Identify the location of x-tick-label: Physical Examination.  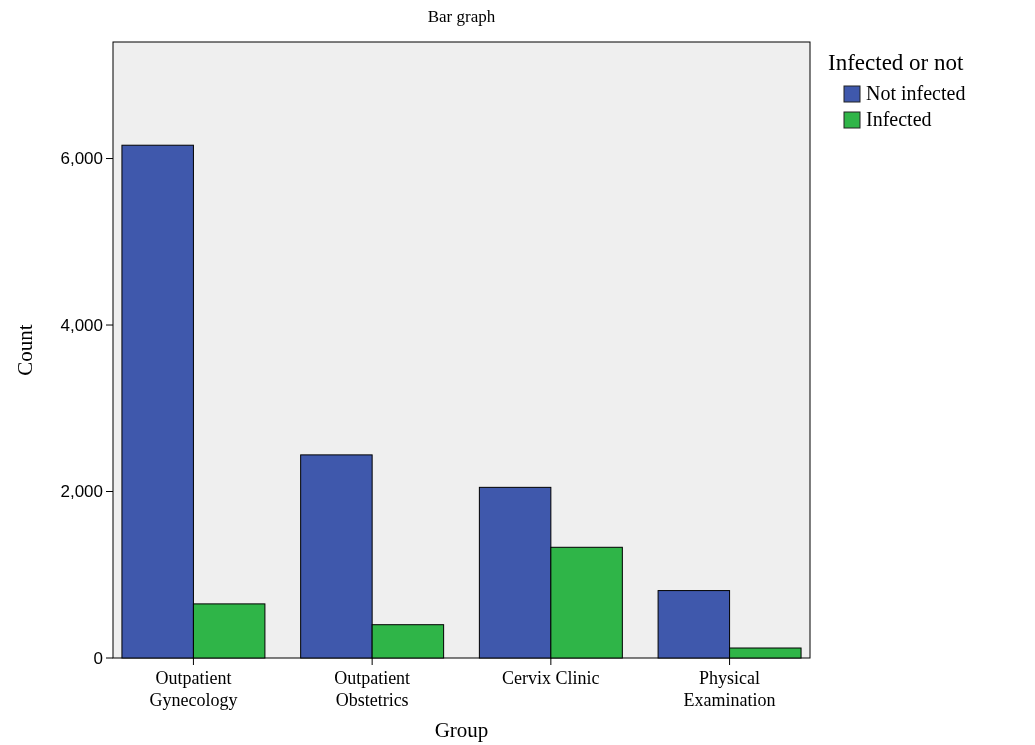
(729, 689).